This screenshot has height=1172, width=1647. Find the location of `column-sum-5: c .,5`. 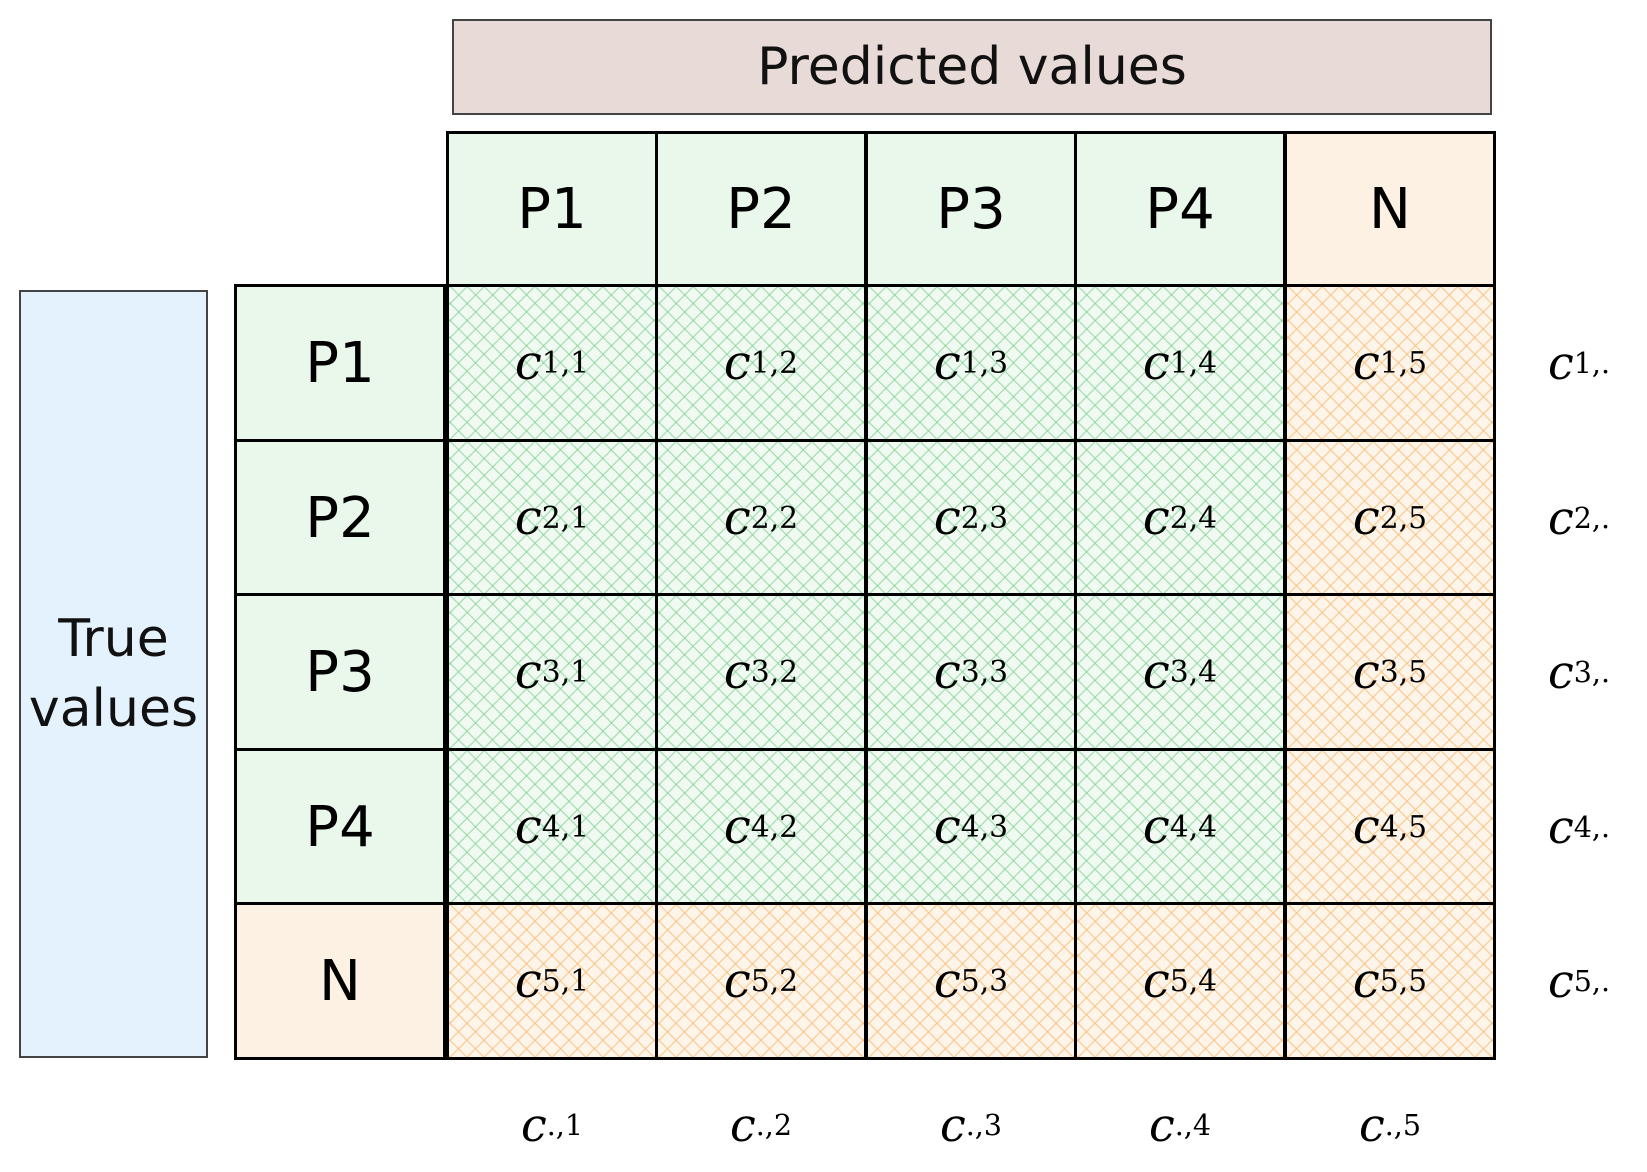

column-sum-5: c .,5 is located at coordinates (1390, 1125).